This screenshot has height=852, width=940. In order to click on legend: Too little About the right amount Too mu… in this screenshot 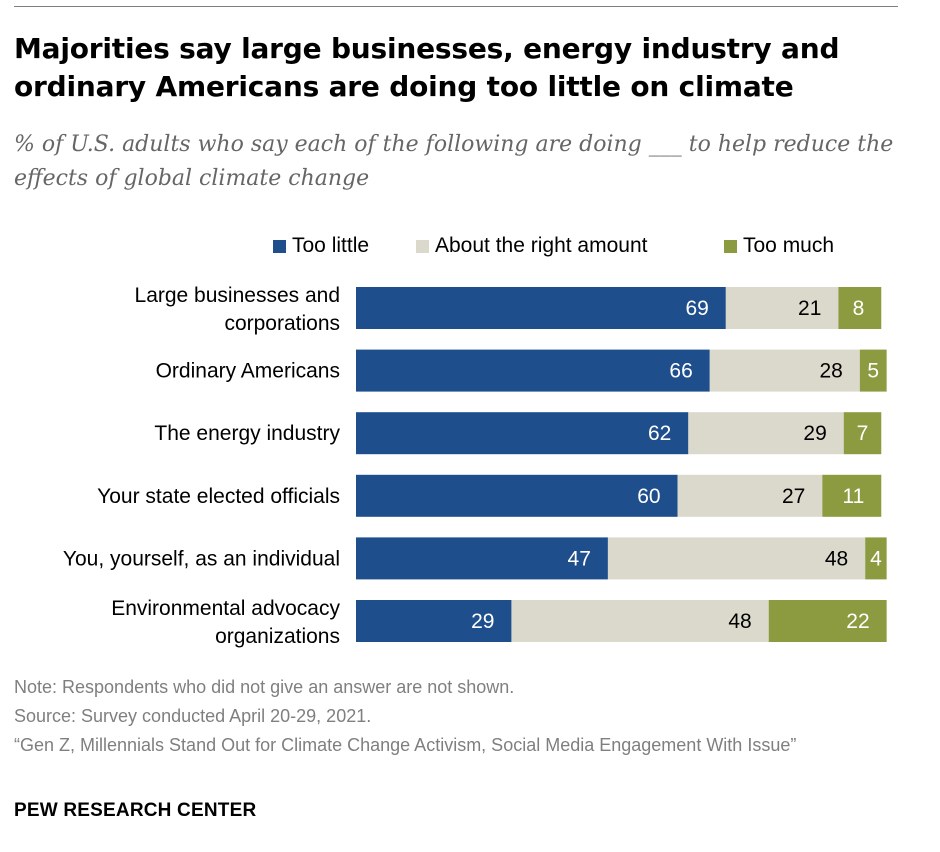, I will do `click(470, 246)`.